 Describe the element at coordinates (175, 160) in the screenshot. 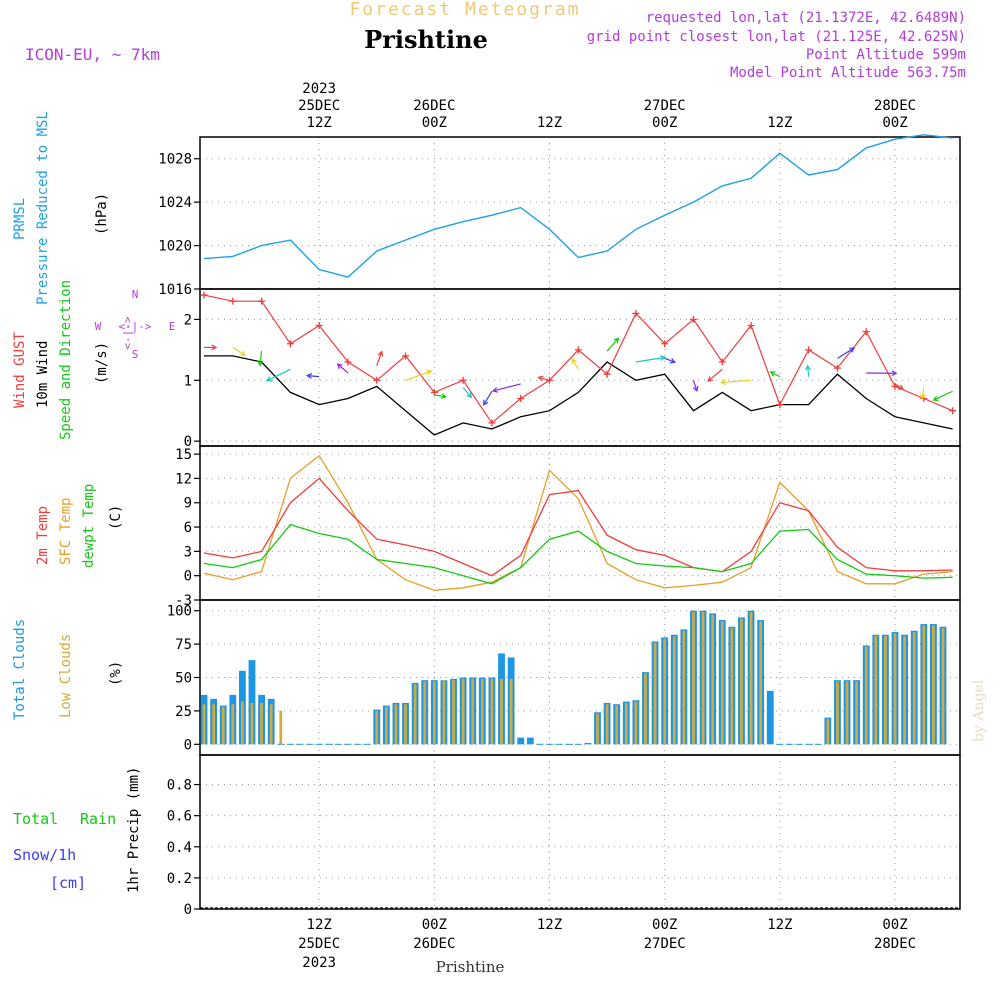

I see `y-tick-label: 1028` at that location.